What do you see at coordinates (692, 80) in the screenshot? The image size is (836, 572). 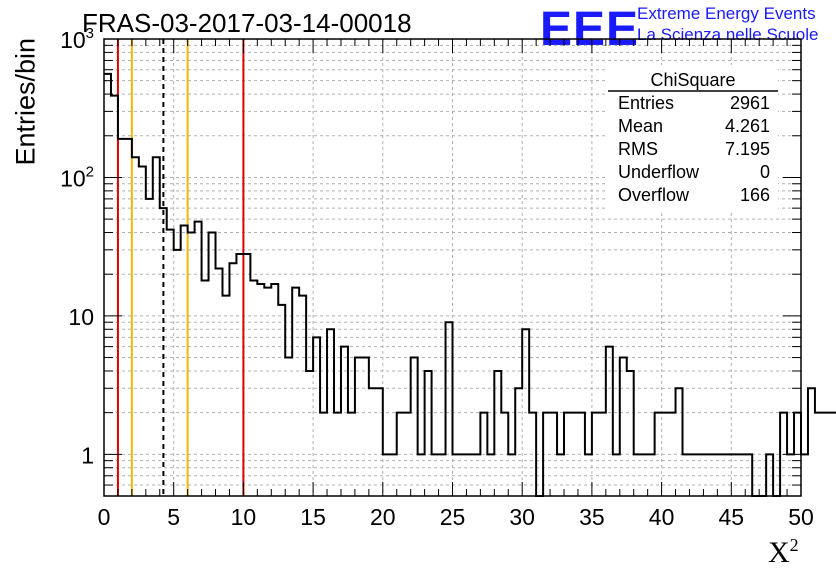 I see `stats-title: ChiSquare` at bounding box center [692, 80].